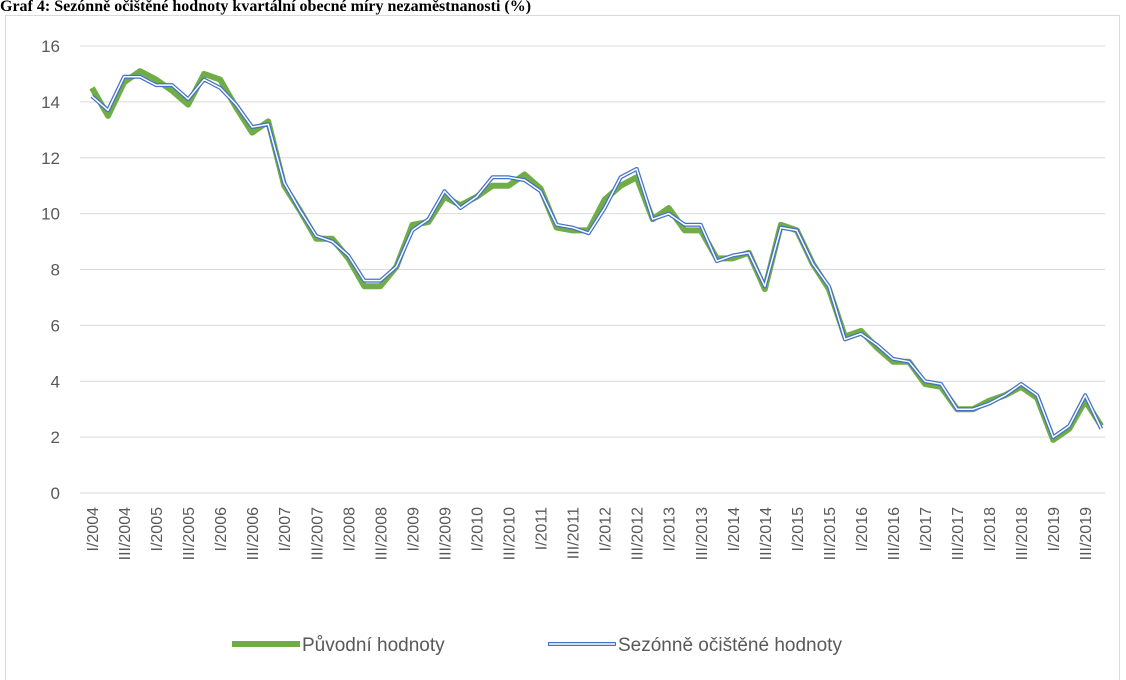 This screenshot has width=1126, height=680. What do you see at coordinates (317, 533) in the screenshot?
I see `x-tick-label: III/2007` at bounding box center [317, 533].